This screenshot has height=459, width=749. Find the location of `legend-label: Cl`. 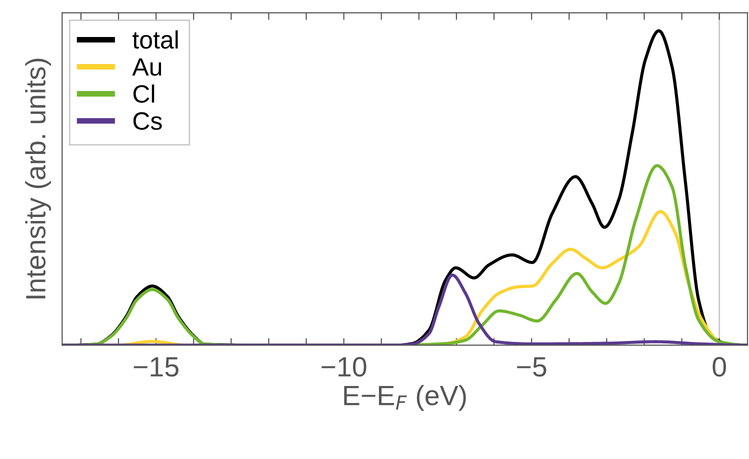

legend-label: Cl is located at coordinates (143, 93).